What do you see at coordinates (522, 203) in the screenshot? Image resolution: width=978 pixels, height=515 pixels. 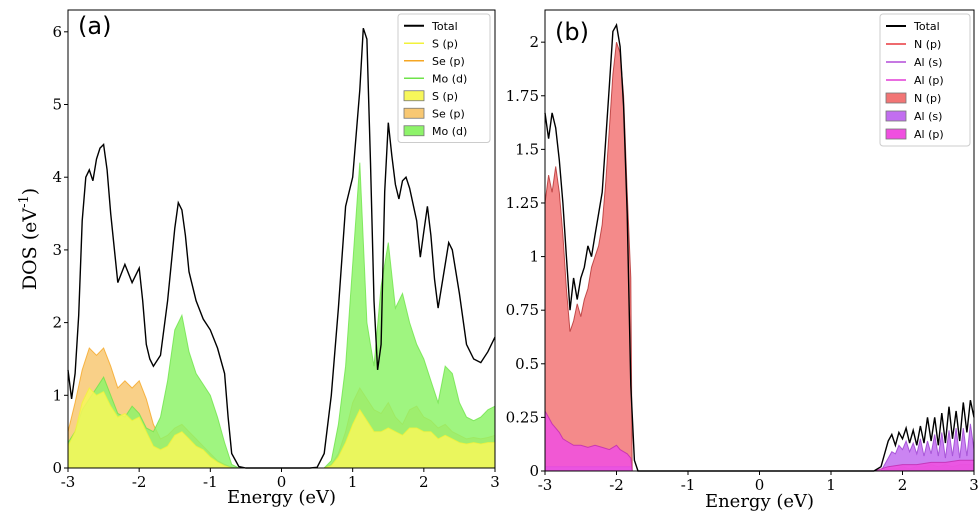 I see `y-tick-label: 1.25` at bounding box center [522, 203].